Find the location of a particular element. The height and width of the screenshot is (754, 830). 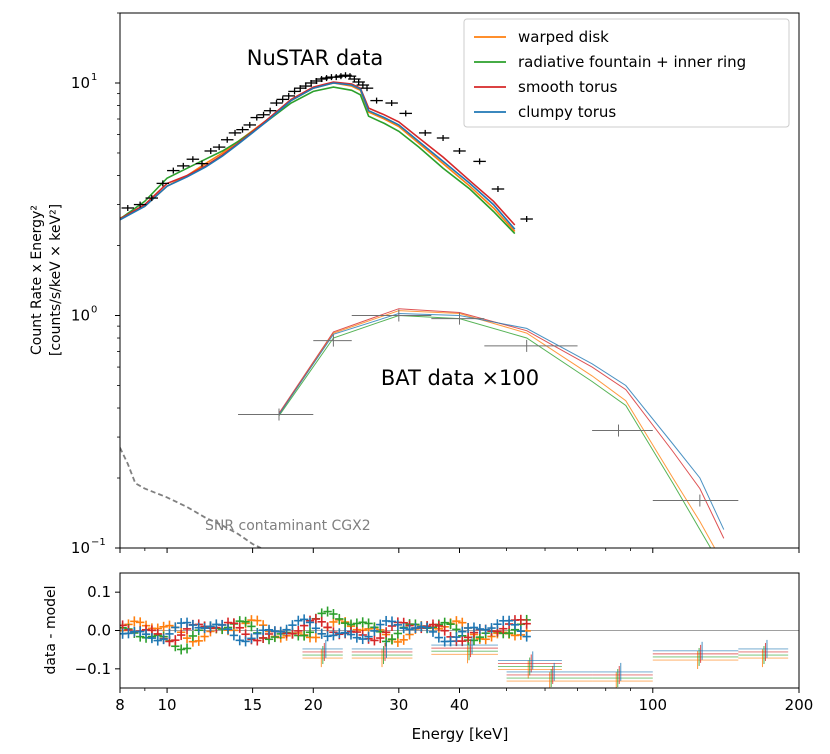

y-tick-label-exponent: −1 is located at coordinates (98, 542).